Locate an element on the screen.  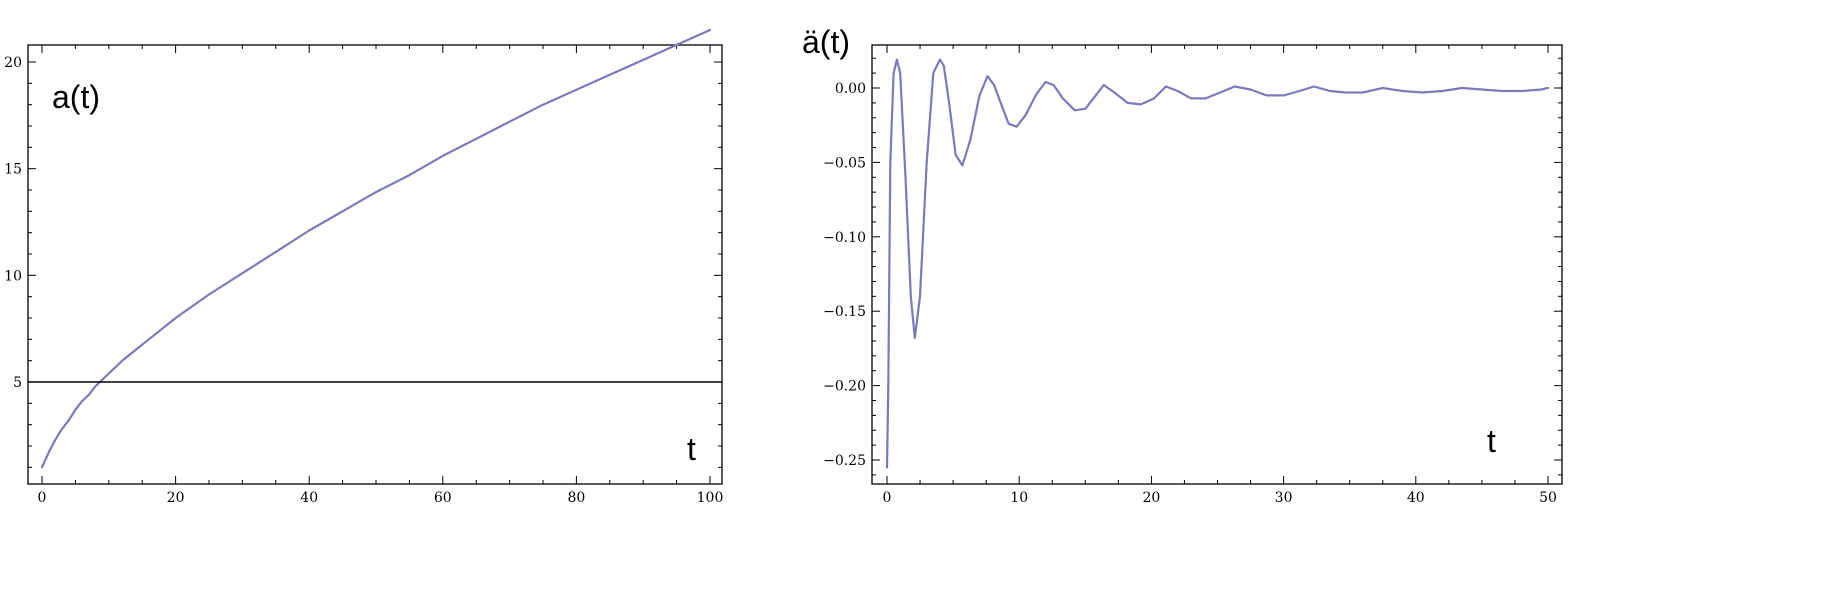
left-inplot-label: a(t) is located at coordinates (76, 97).